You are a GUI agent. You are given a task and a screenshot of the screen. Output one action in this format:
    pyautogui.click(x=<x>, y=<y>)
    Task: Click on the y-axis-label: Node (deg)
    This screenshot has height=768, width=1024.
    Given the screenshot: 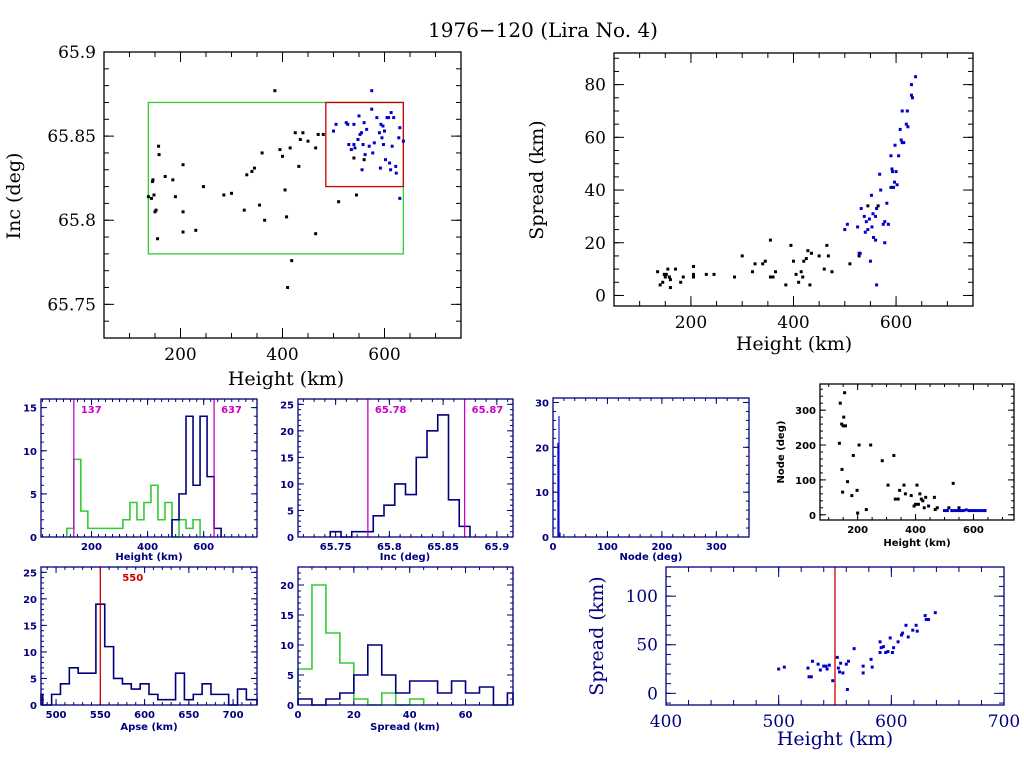 What is the action you would take?
    pyautogui.click(x=781, y=452)
    